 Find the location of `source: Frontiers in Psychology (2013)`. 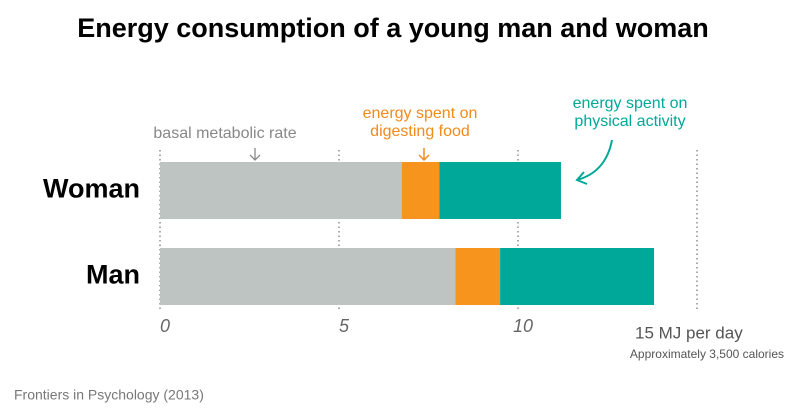

source: Frontiers in Psychology (2013) is located at coordinates (109, 395).